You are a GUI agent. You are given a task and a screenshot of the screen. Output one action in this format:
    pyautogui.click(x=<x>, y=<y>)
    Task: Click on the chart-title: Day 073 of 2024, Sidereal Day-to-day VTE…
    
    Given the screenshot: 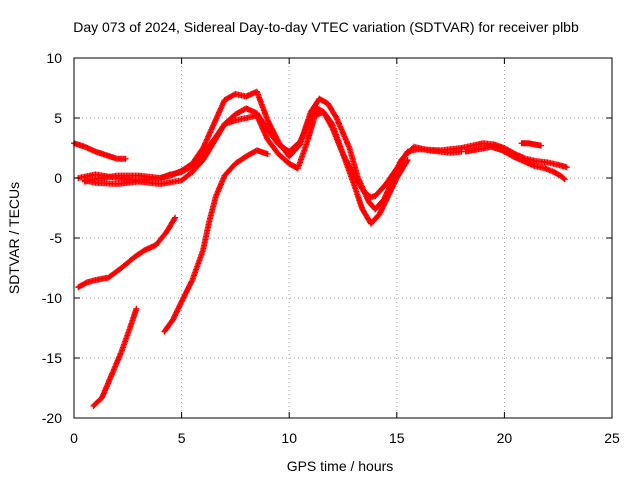 What is the action you would take?
    pyautogui.click(x=326, y=27)
    